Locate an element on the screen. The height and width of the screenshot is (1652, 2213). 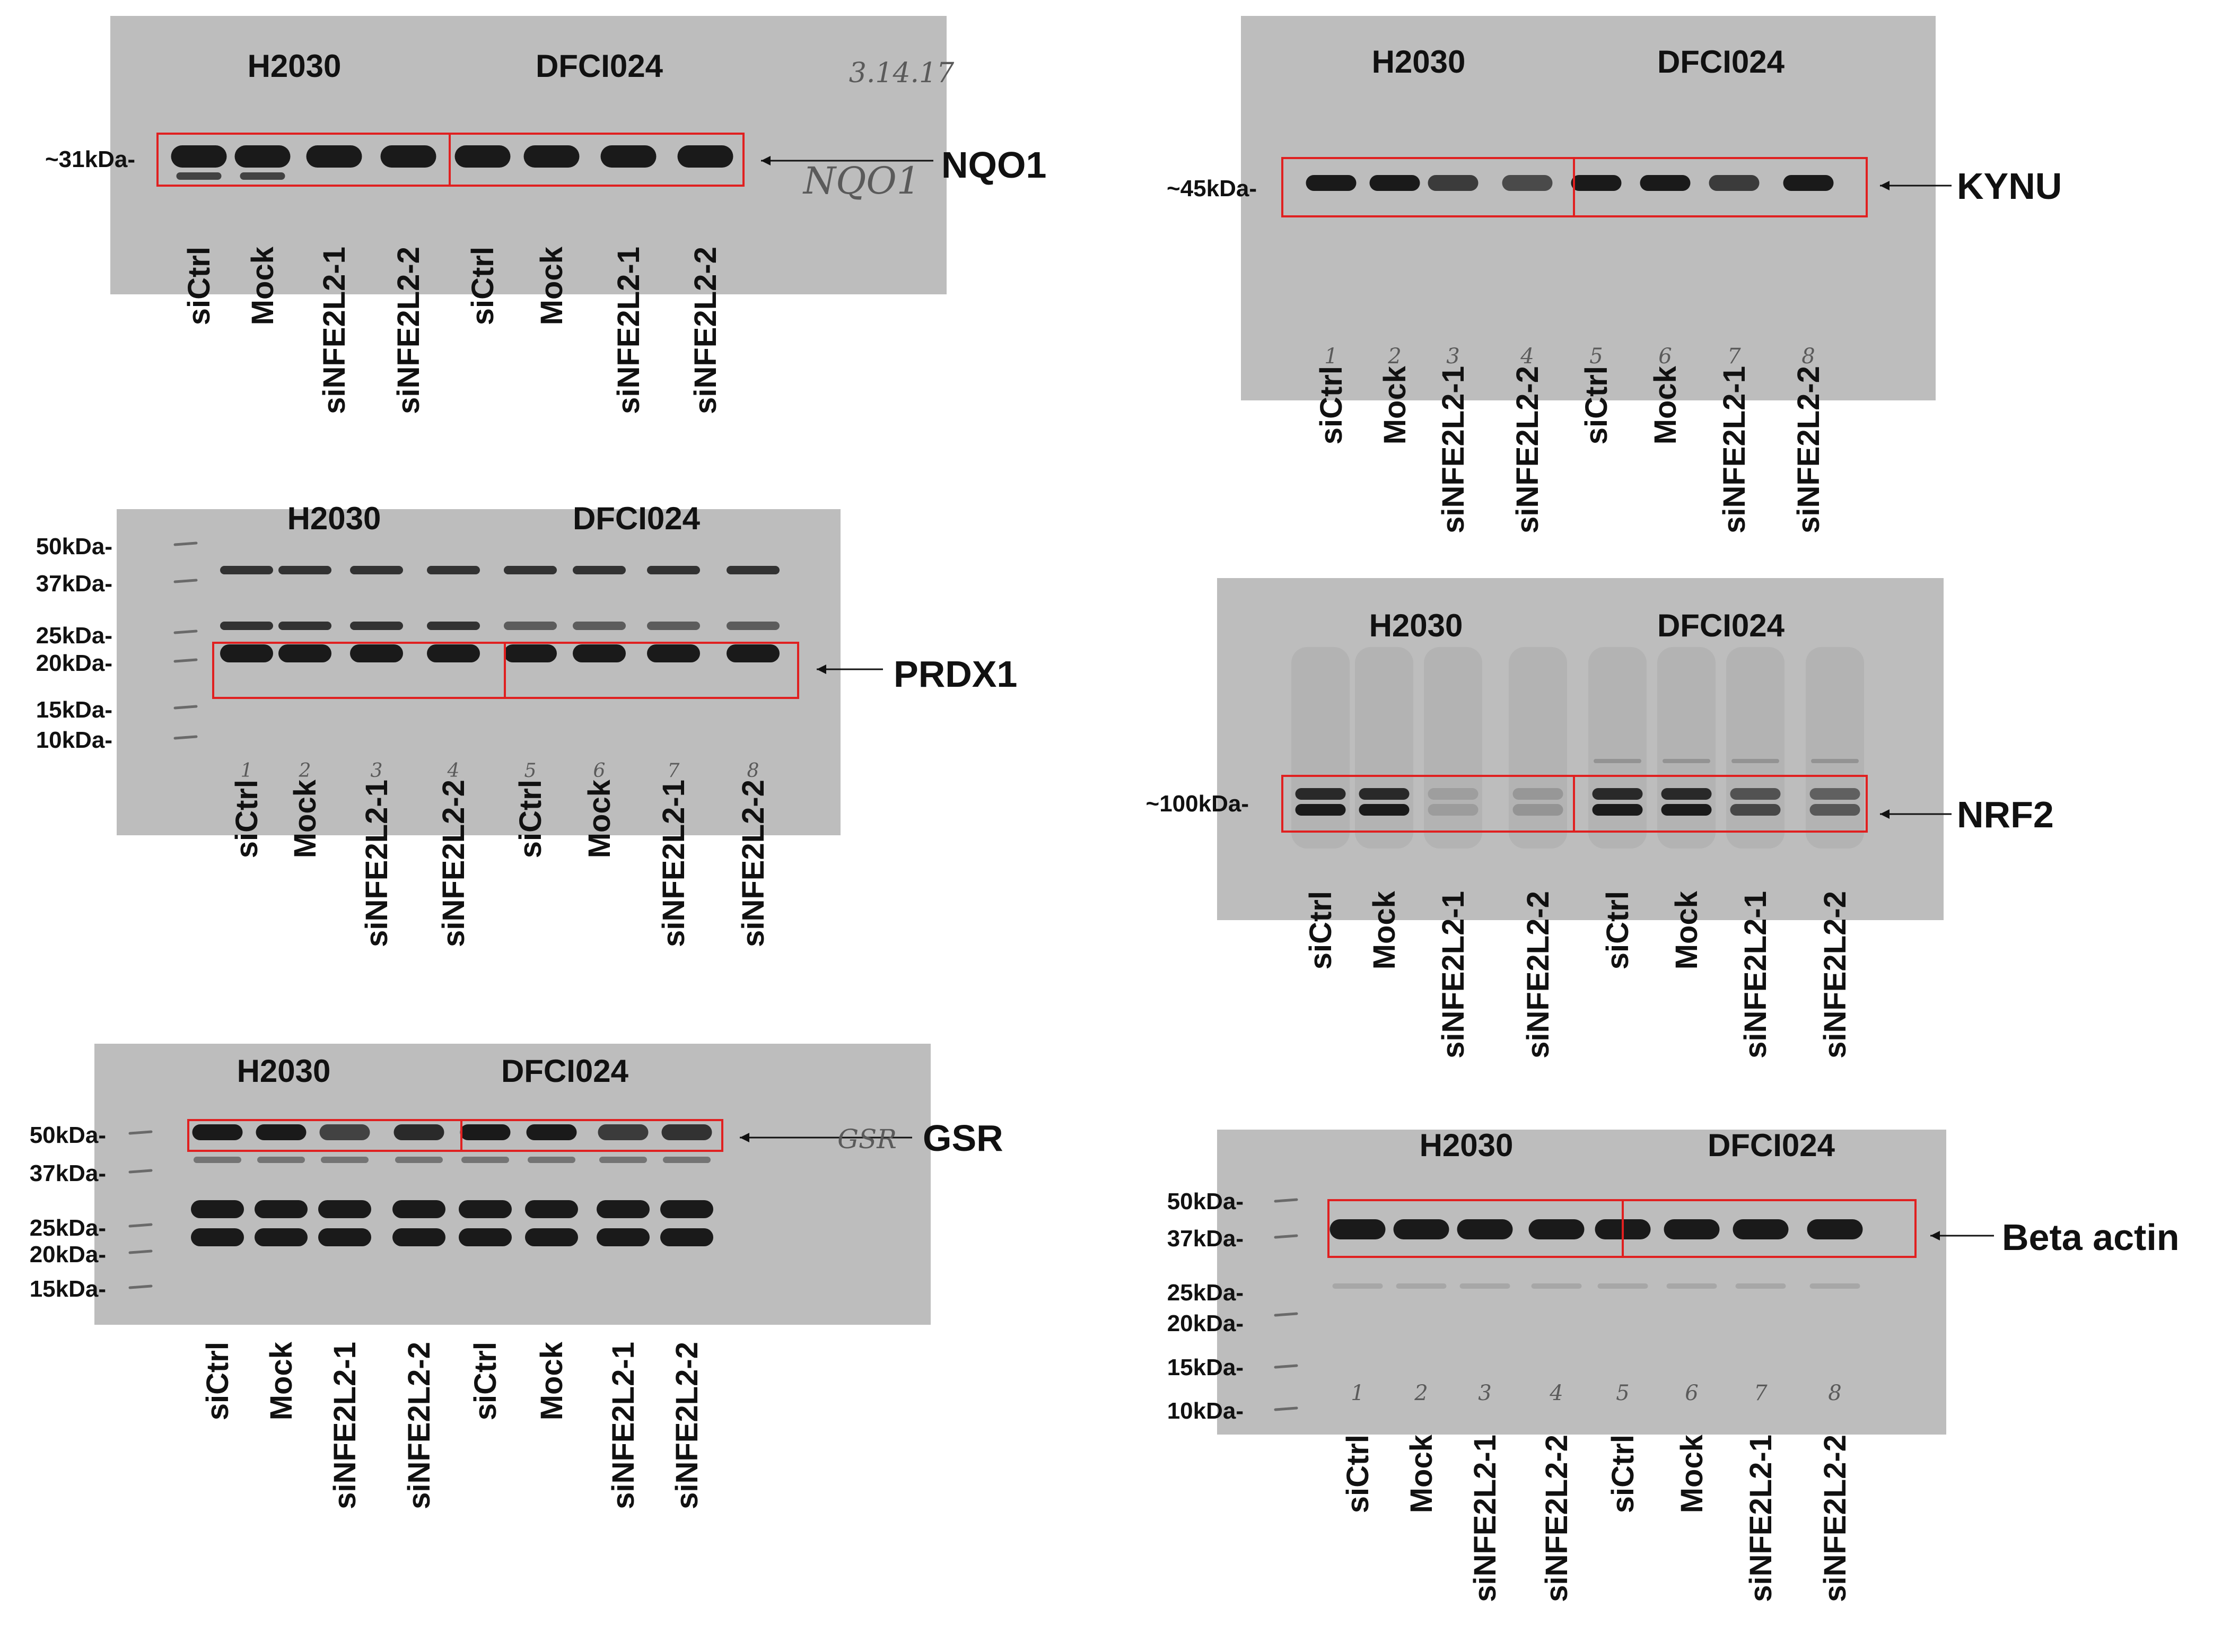
nqo1-handwritten-label: NQO1 is located at coordinates (861, 181).